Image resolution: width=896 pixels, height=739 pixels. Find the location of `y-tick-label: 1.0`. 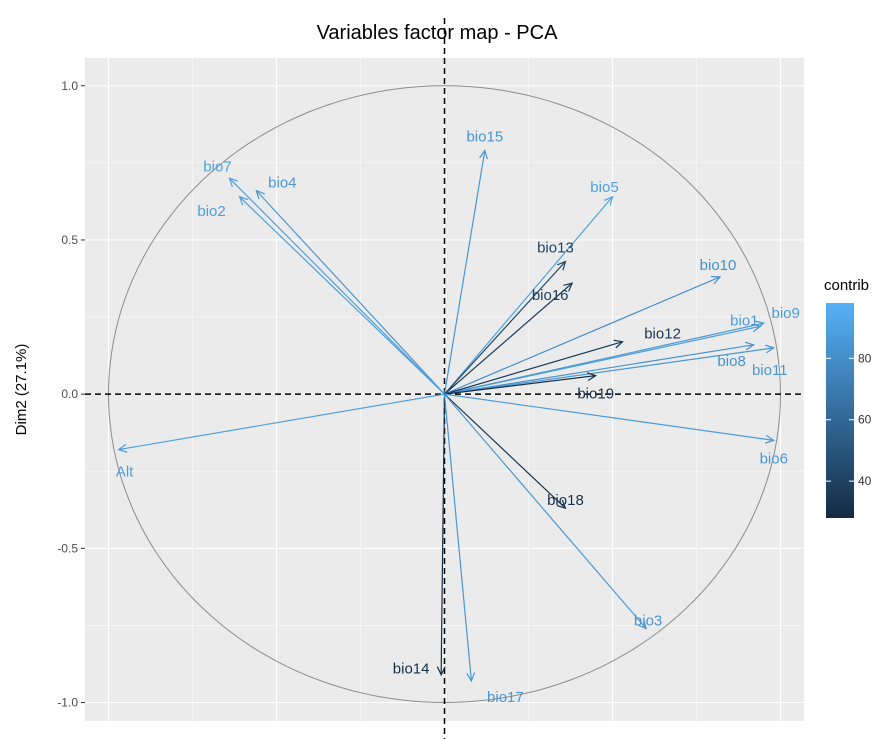

y-tick-label: 1.0 is located at coordinates (69, 86).